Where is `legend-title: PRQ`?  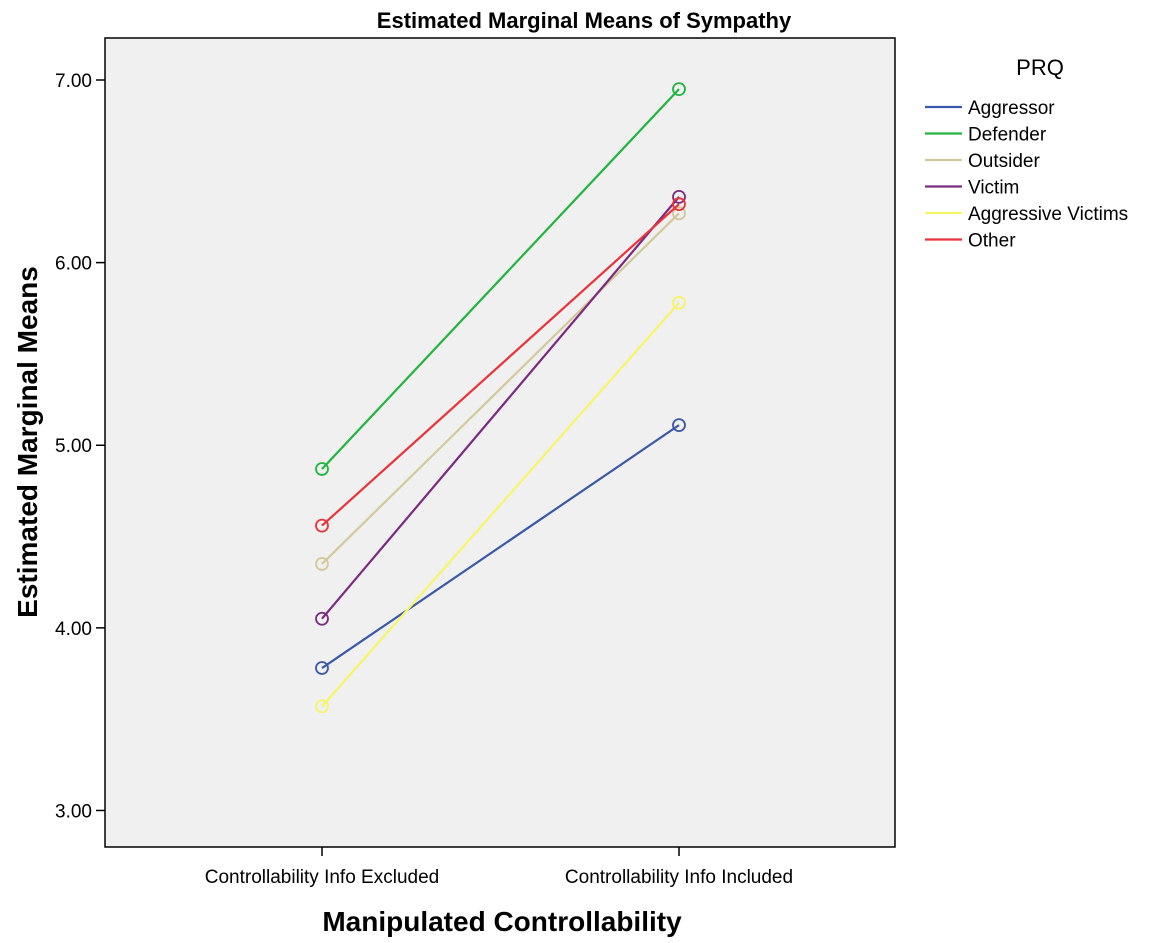
legend-title: PRQ is located at coordinates (1040, 67).